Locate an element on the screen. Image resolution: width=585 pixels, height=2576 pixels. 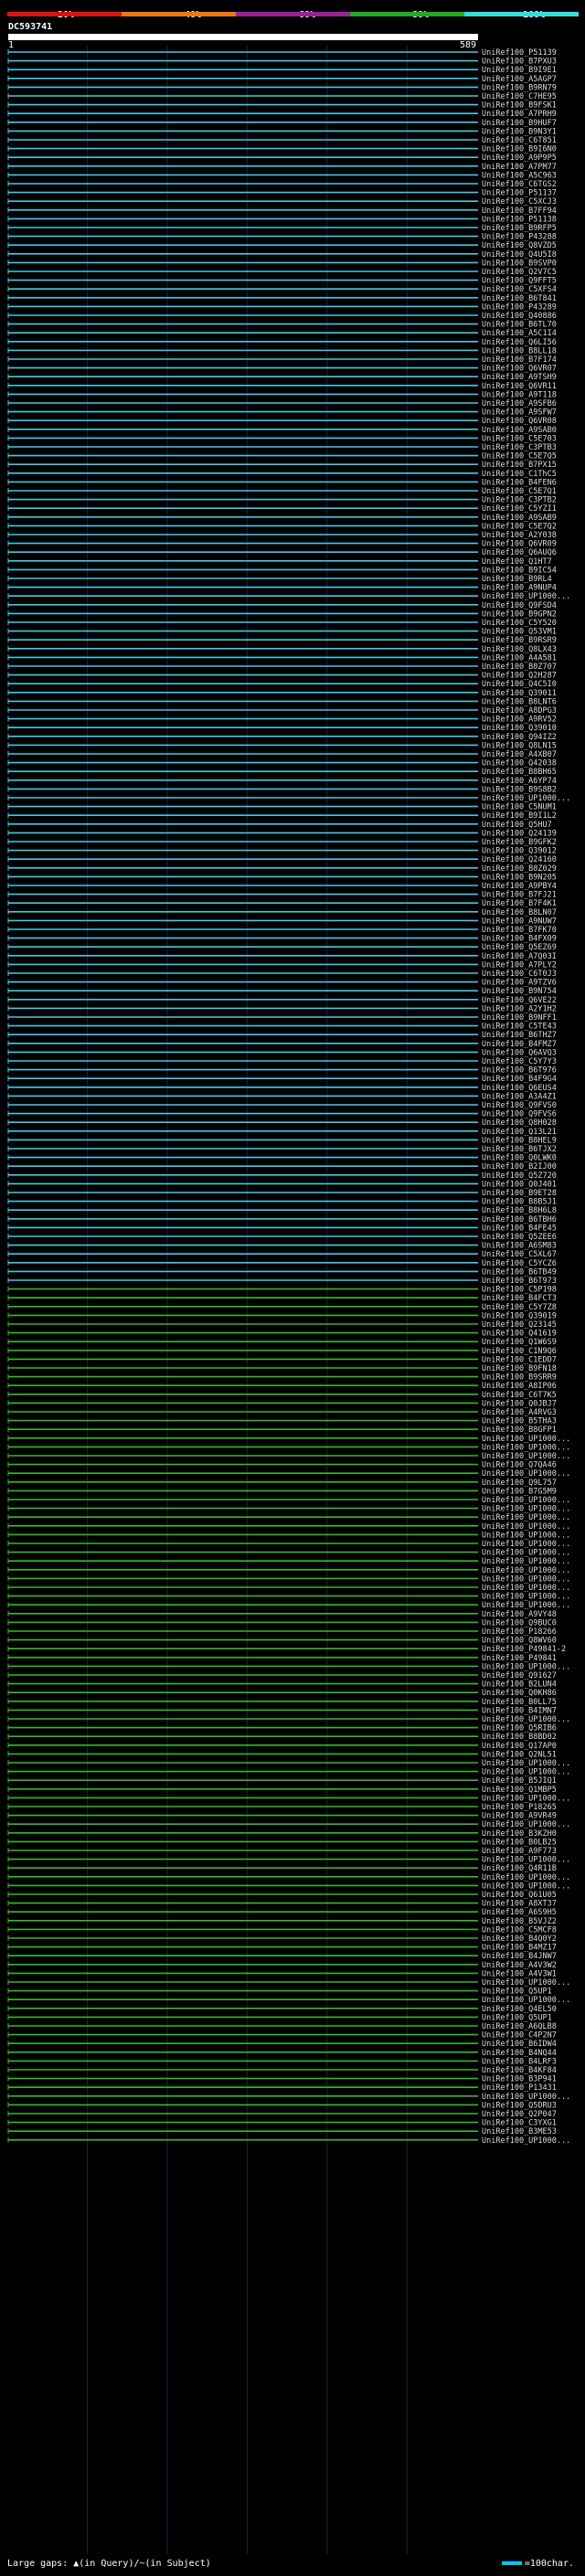
hit-label: UniRef100_P18265 is located at coordinates (519, 1807).